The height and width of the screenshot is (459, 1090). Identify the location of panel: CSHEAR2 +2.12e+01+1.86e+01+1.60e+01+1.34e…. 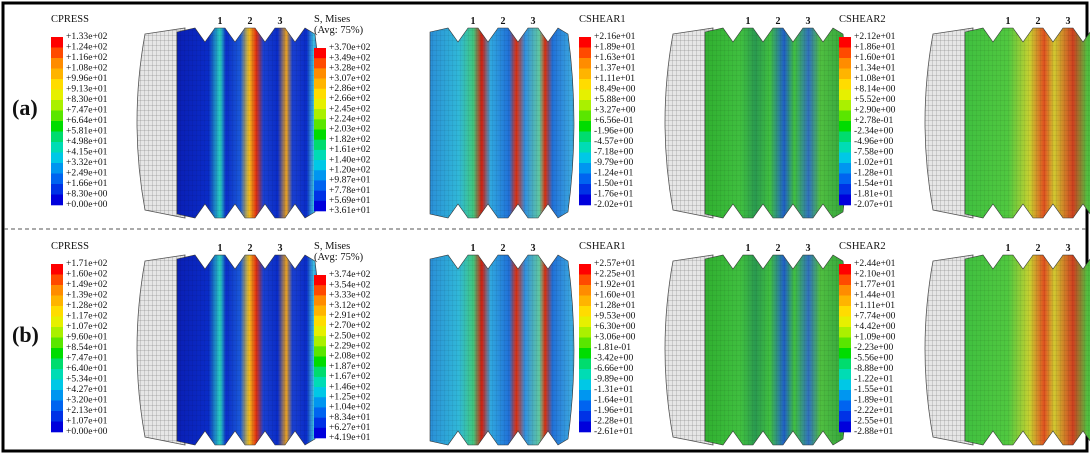
(964, 116).